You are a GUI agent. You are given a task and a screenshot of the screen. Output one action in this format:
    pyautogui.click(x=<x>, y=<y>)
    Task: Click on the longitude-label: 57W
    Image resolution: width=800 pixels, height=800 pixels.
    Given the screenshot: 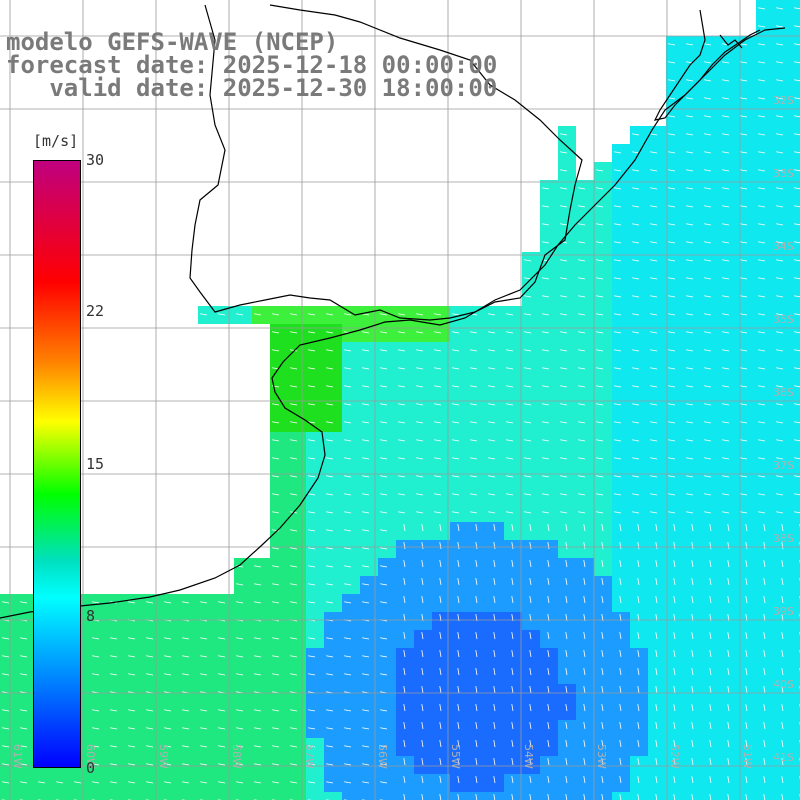 What is the action you would take?
    pyautogui.click(x=309, y=756)
    